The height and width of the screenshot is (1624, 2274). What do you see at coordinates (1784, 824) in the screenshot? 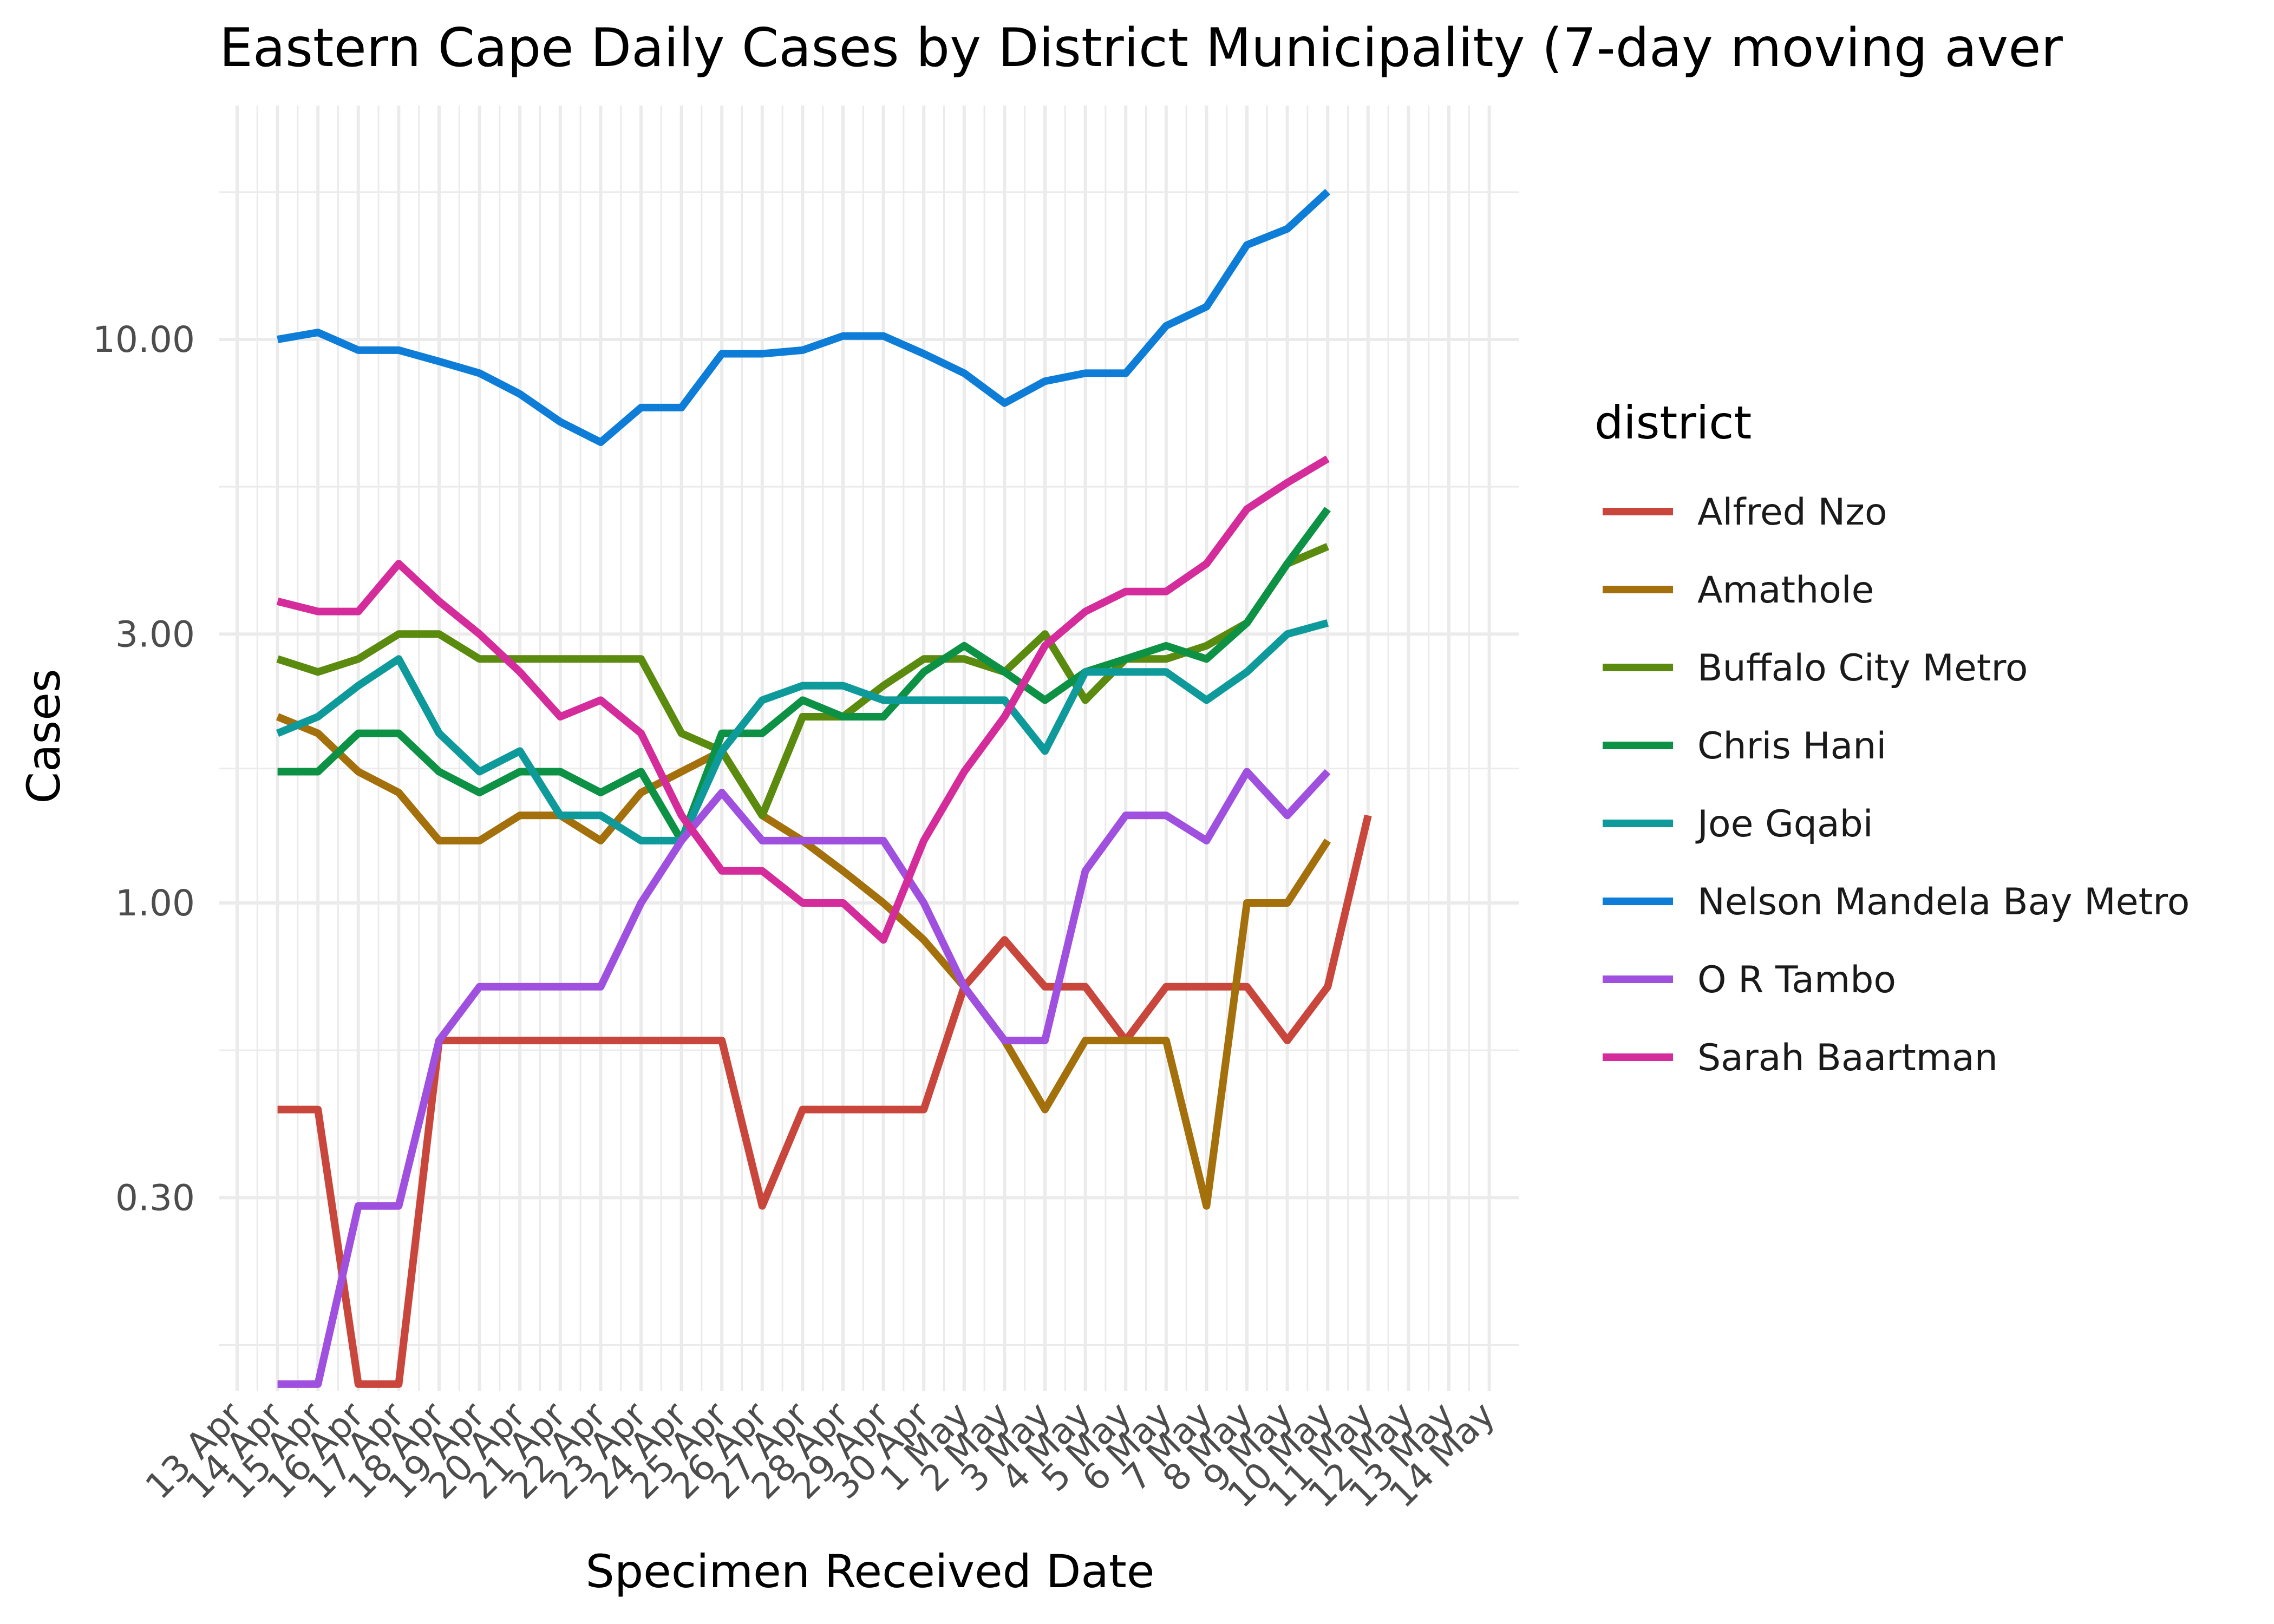
I see `legend-label: Joe Gqabi` at bounding box center [1784, 824].